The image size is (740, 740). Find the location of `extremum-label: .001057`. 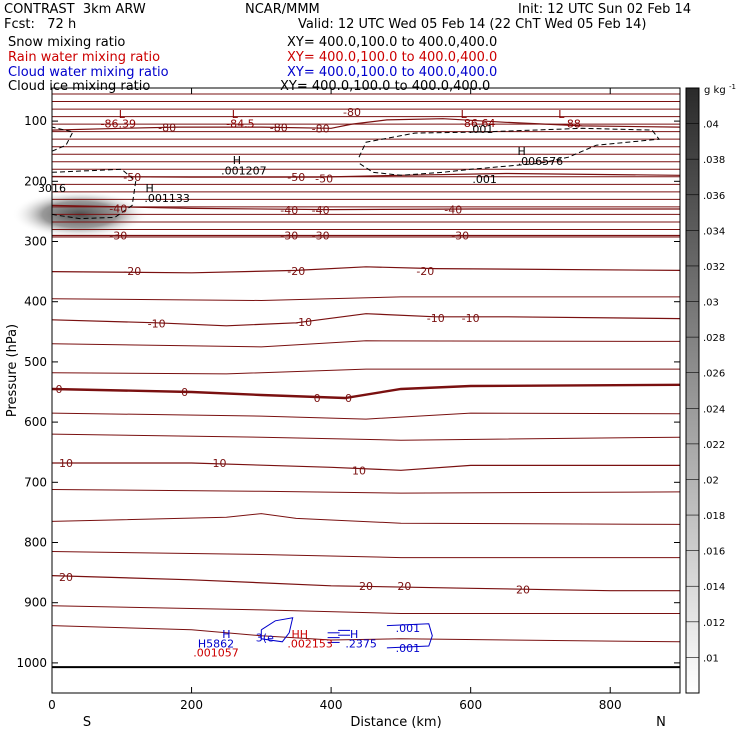

extremum-label: .001057 is located at coordinates (216, 653).